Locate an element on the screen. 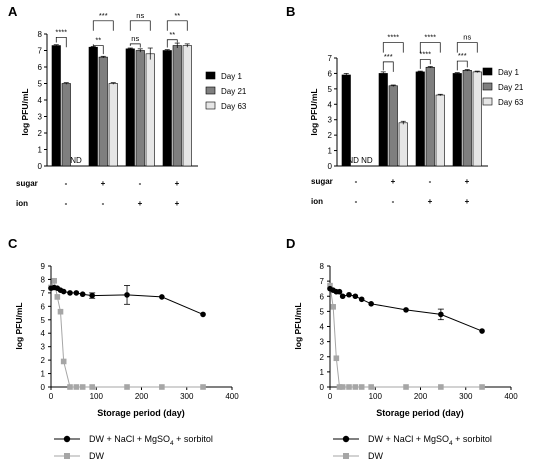  y-tick-label: 2 is located at coordinates (43, 360).